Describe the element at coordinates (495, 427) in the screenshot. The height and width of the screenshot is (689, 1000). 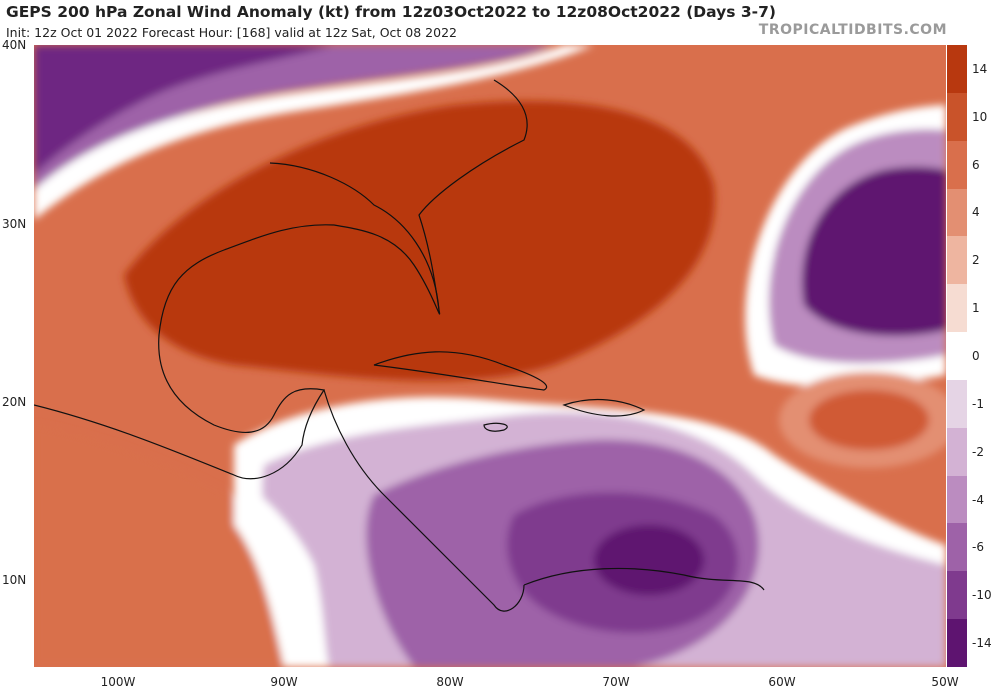
I see `jamaica-outline` at that location.